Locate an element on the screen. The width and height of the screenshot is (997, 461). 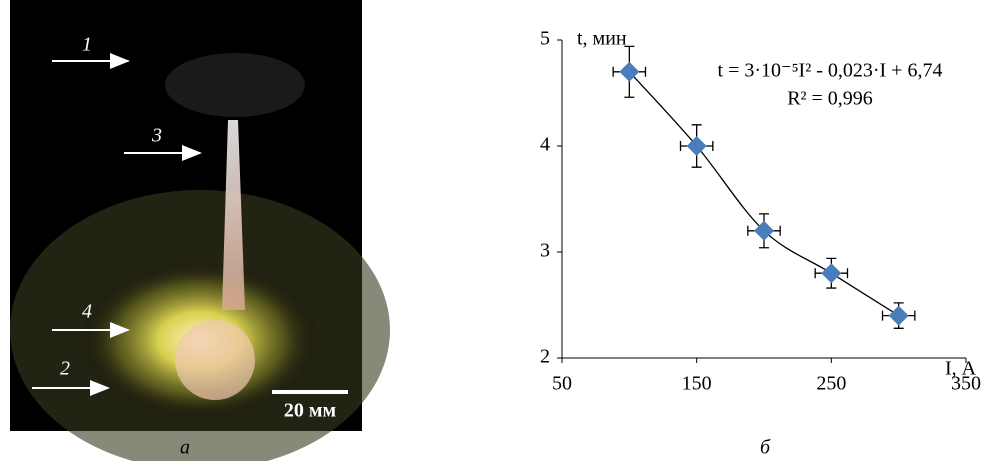
x-axis-label: I, А is located at coordinates (961, 369).